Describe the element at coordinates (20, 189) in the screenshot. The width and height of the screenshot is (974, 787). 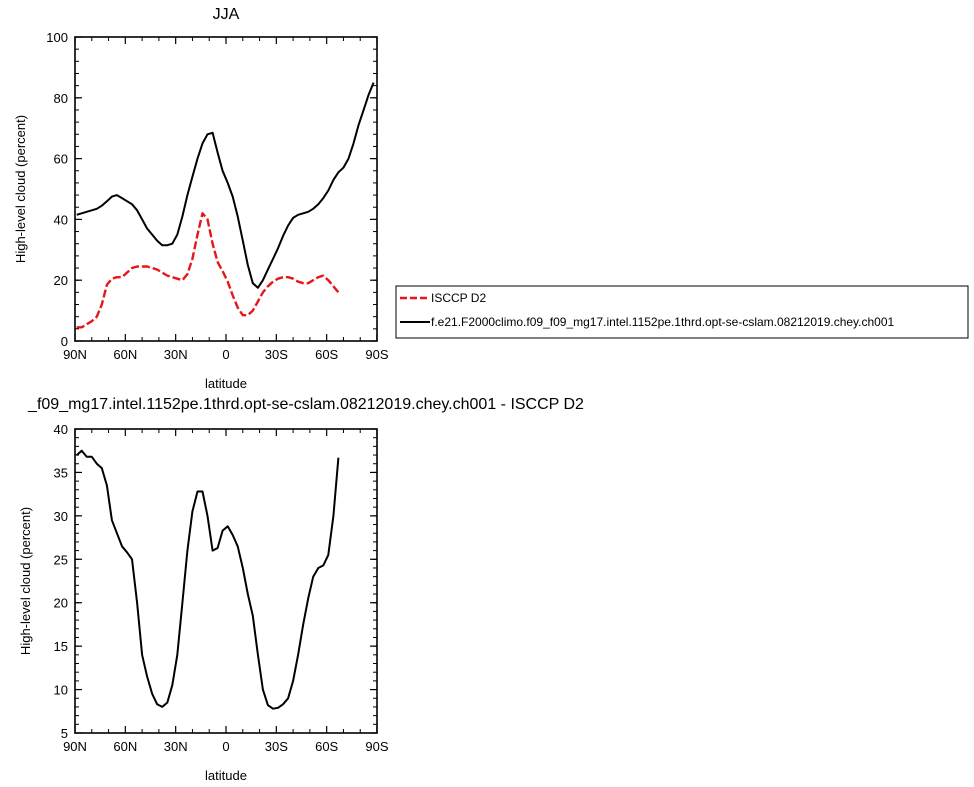
I see `top-panel-ylabel: High-level cloud (percent)` at that location.